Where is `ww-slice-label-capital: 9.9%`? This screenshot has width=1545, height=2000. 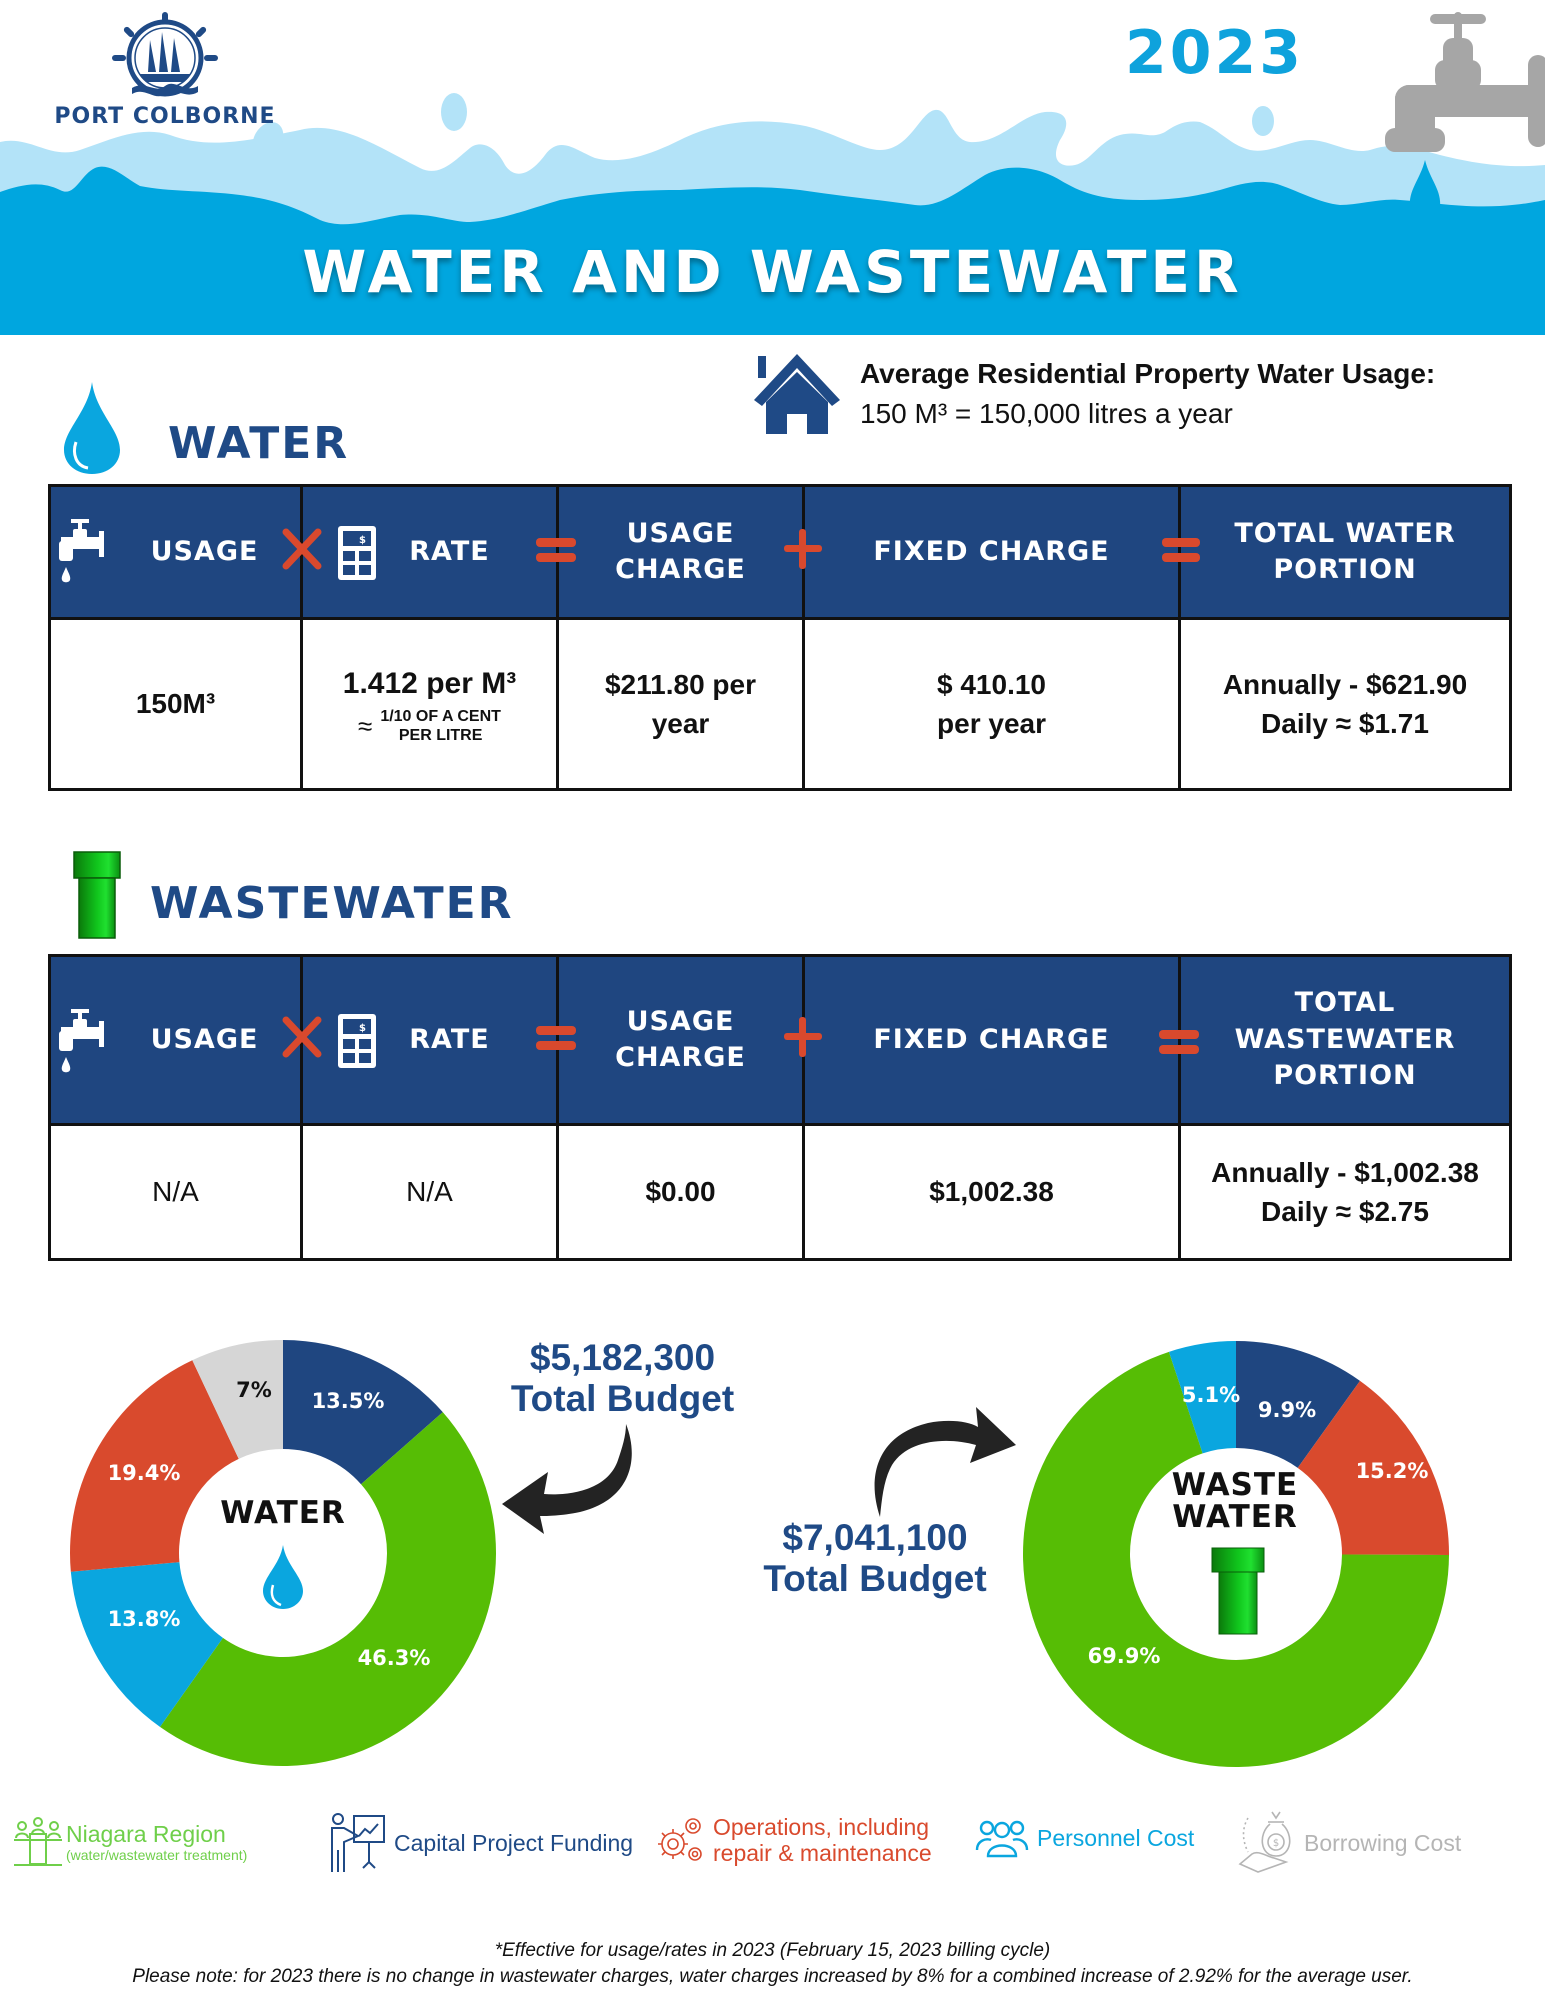
ww-slice-label-capital: 9.9% is located at coordinates (1287, 1410).